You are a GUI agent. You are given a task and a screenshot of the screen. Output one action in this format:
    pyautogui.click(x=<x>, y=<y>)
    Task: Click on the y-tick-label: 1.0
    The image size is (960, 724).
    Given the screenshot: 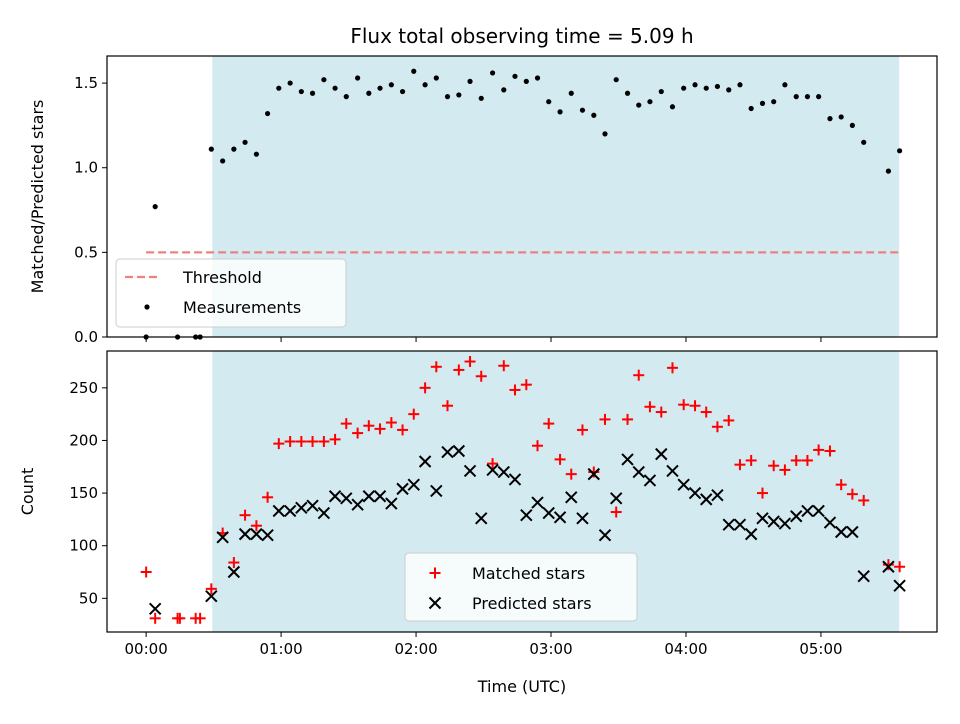 What is the action you would take?
    pyautogui.click(x=86, y=168)
    